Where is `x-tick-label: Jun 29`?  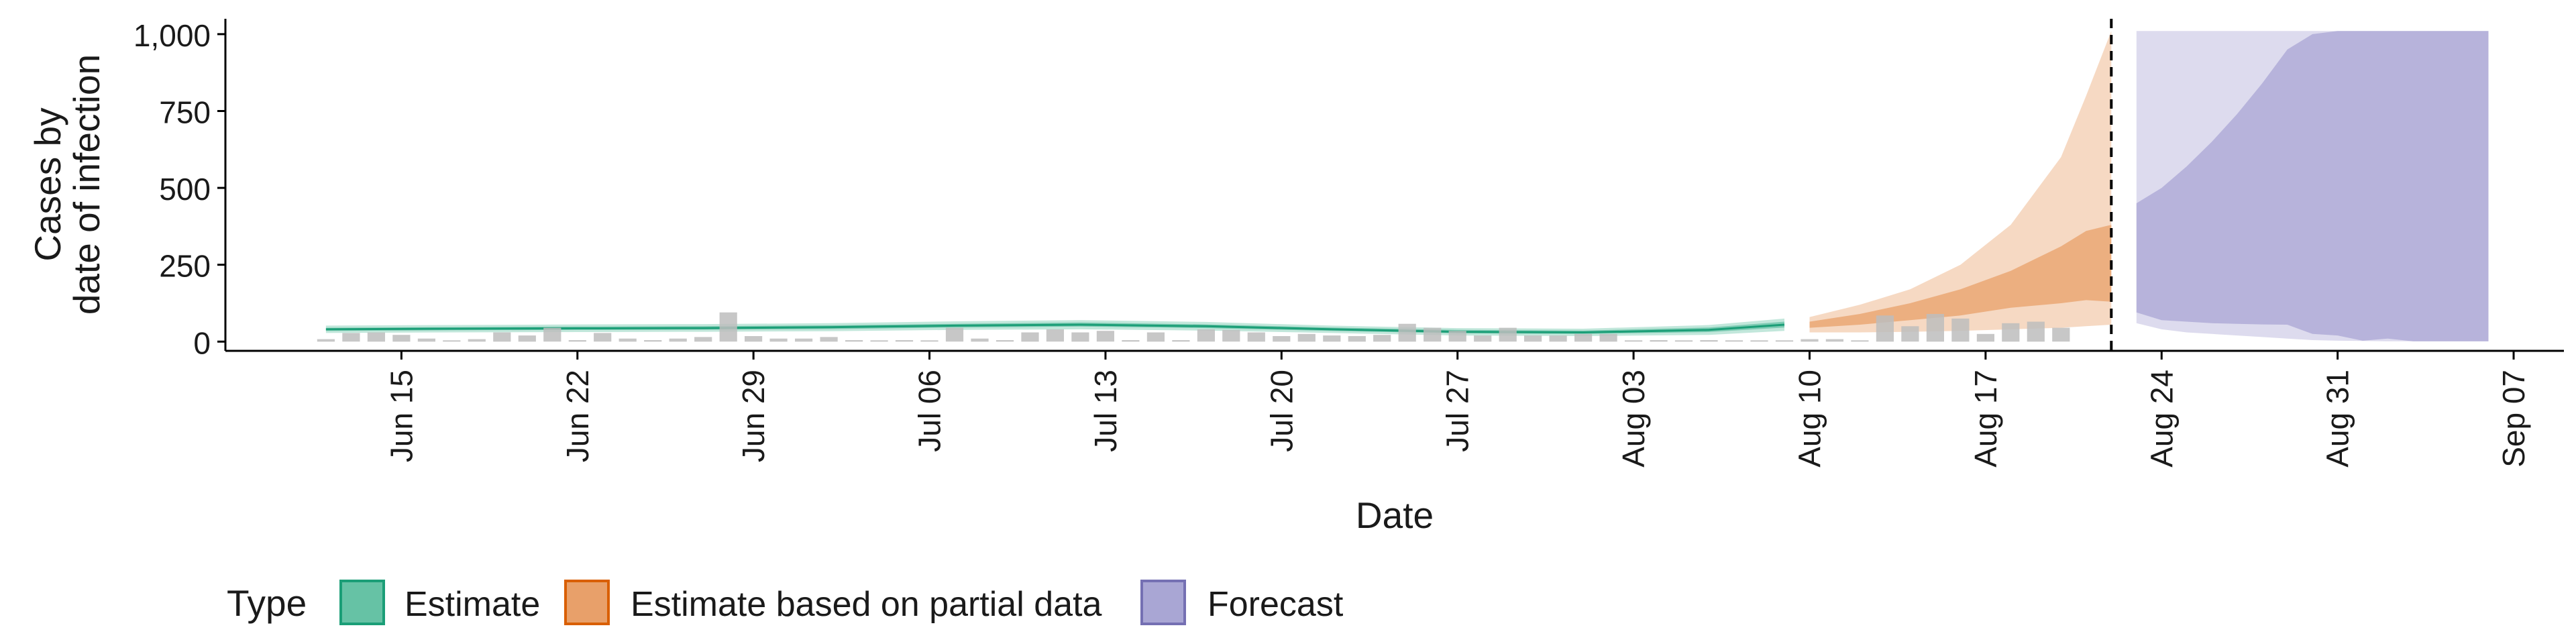 x-tick-label: Jun 29 is located at coordinates (753, 416).